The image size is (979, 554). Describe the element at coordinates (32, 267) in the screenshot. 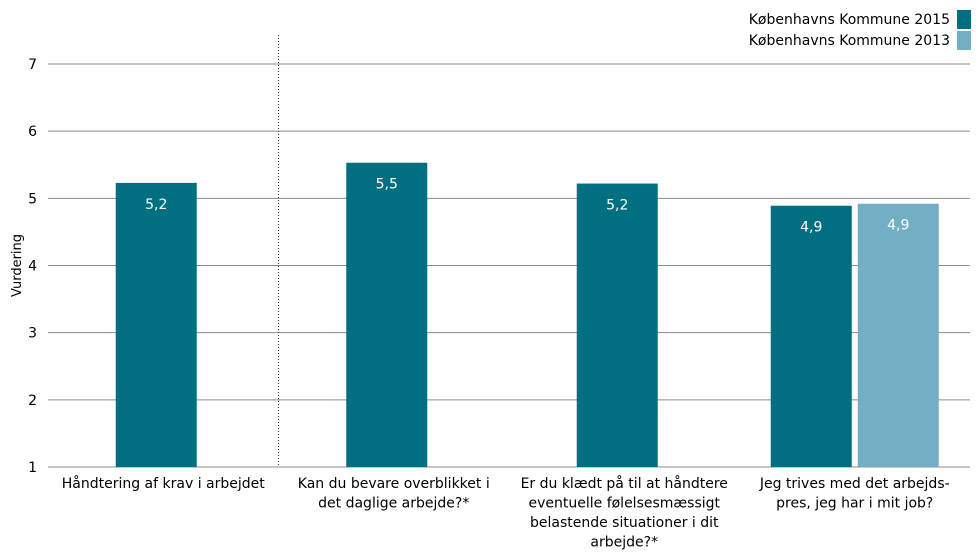

I see `y-tick-label: 4` at that location.